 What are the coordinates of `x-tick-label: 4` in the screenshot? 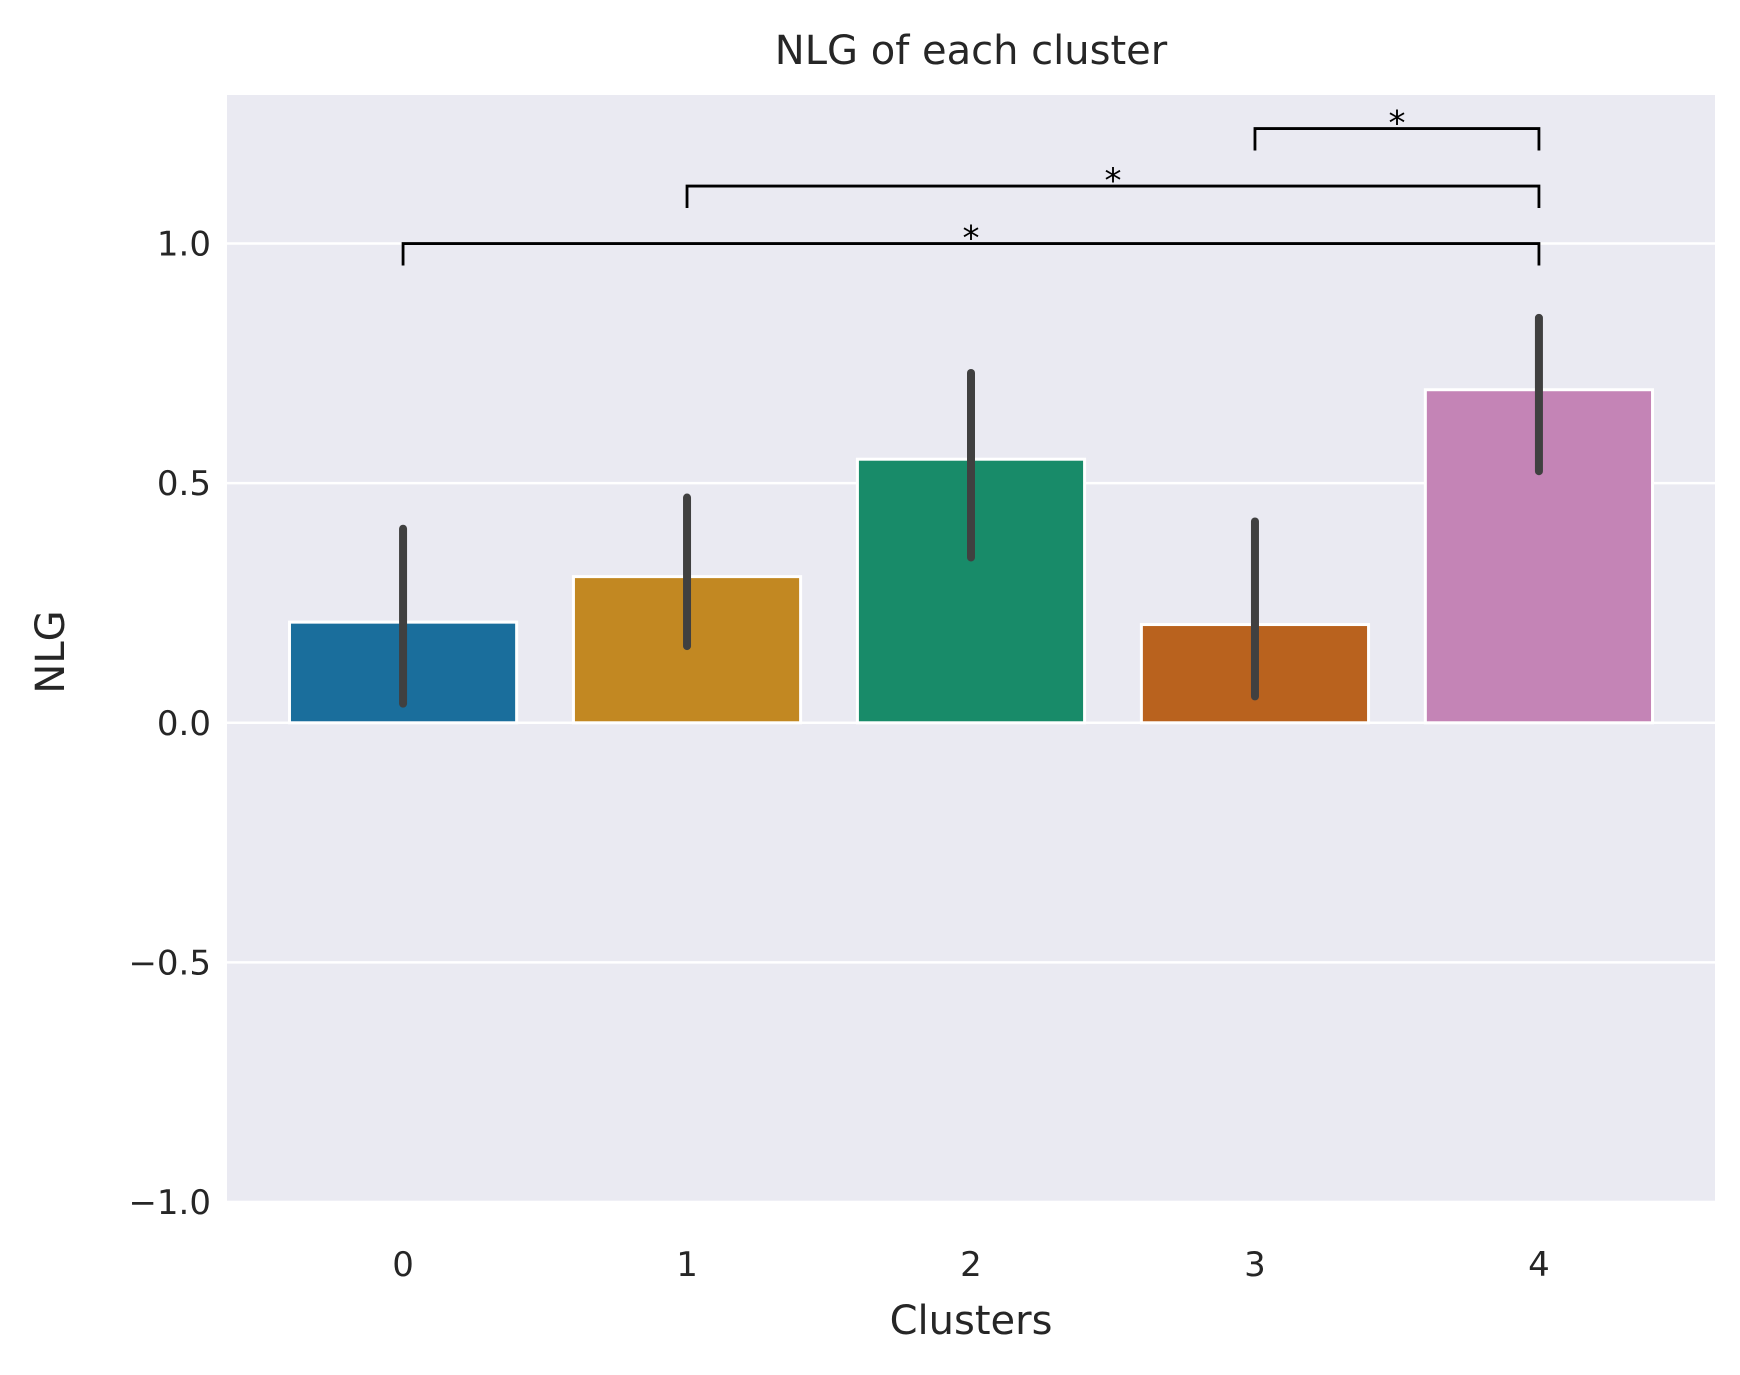 It's located at (1539, 1265).